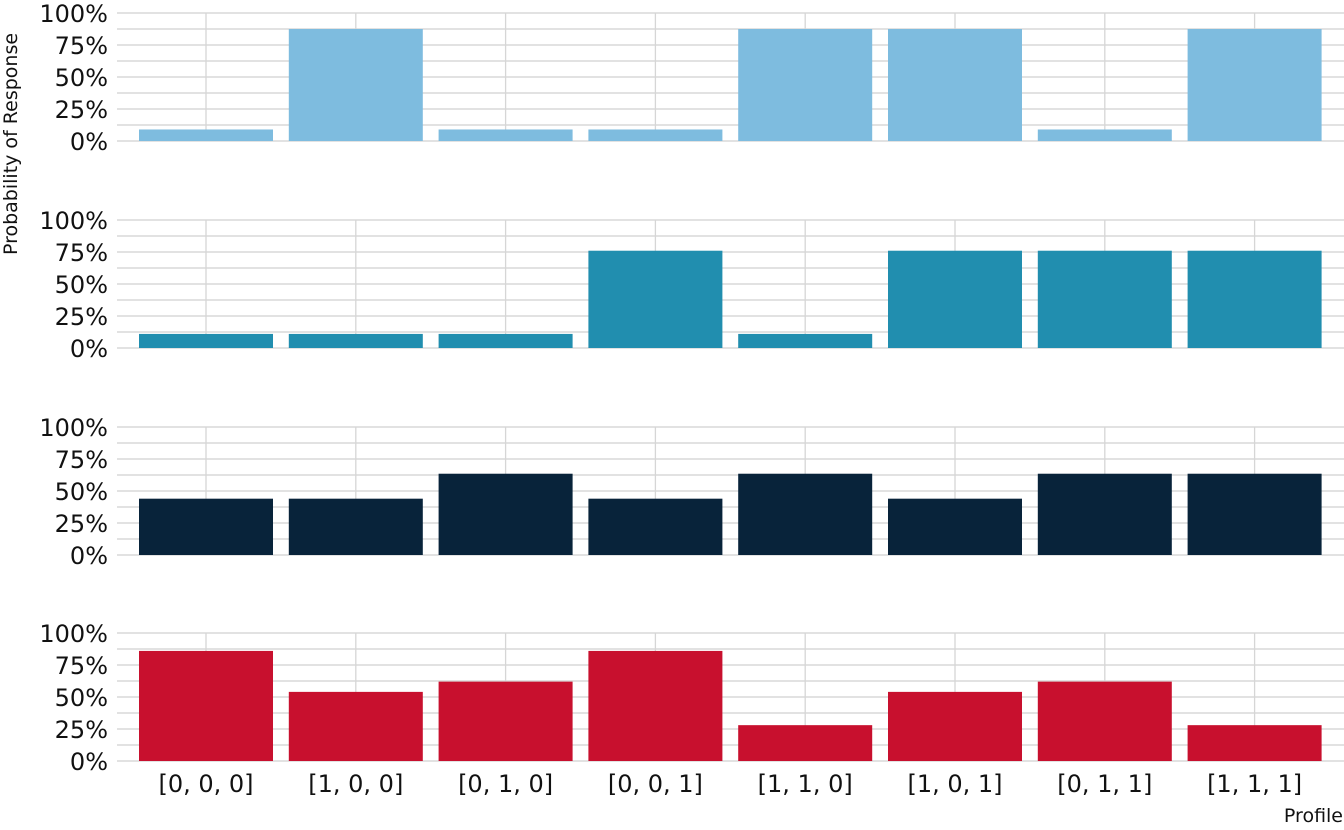  What do you see at coordinates (954, 784) in the screenshot?
I see `x-tick-label: [1, 0, 1]` at bounding box center [954, 784].